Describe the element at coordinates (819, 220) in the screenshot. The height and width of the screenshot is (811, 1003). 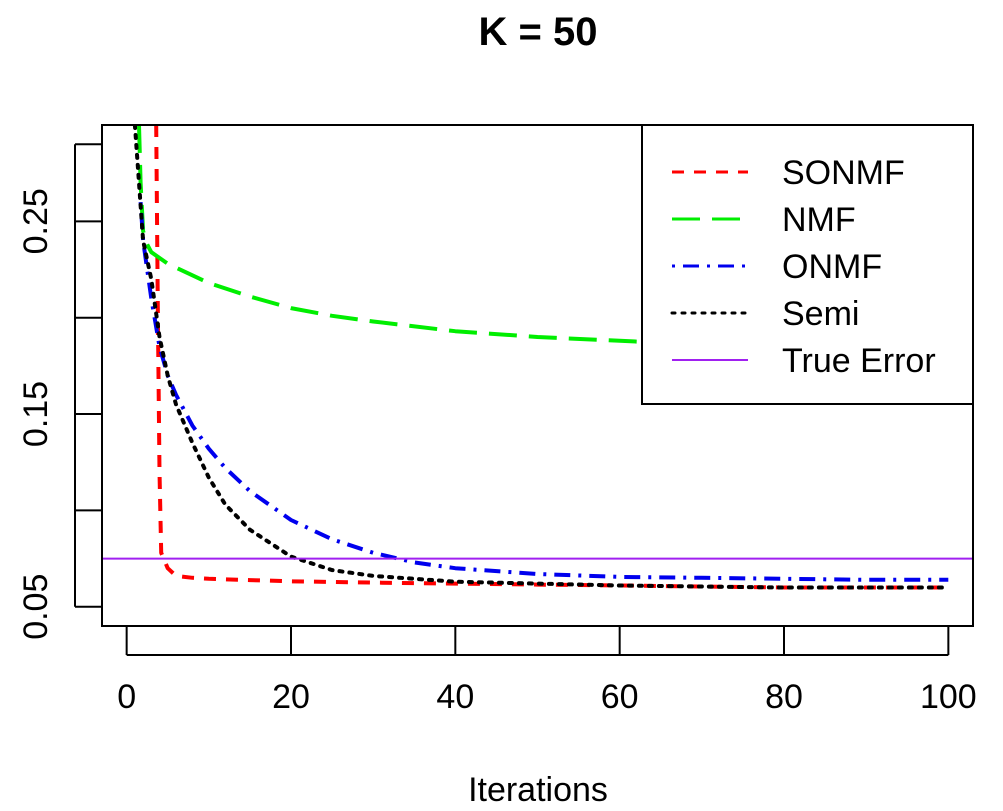
I see `legend-label: NMF` at that location.